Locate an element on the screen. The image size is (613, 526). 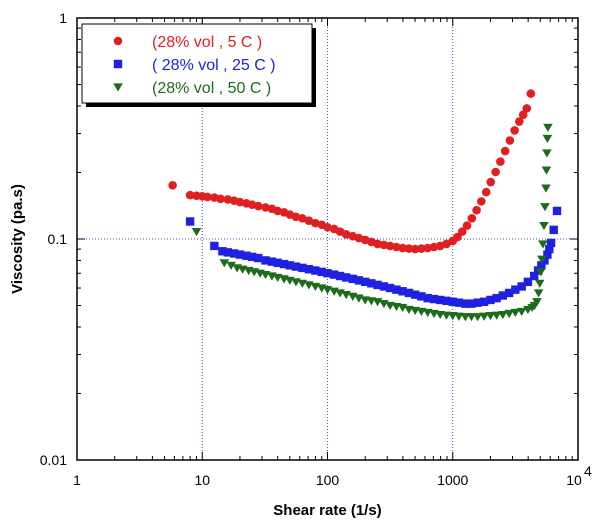
y-tick-label: 1 is located at coordinates (63, 18).